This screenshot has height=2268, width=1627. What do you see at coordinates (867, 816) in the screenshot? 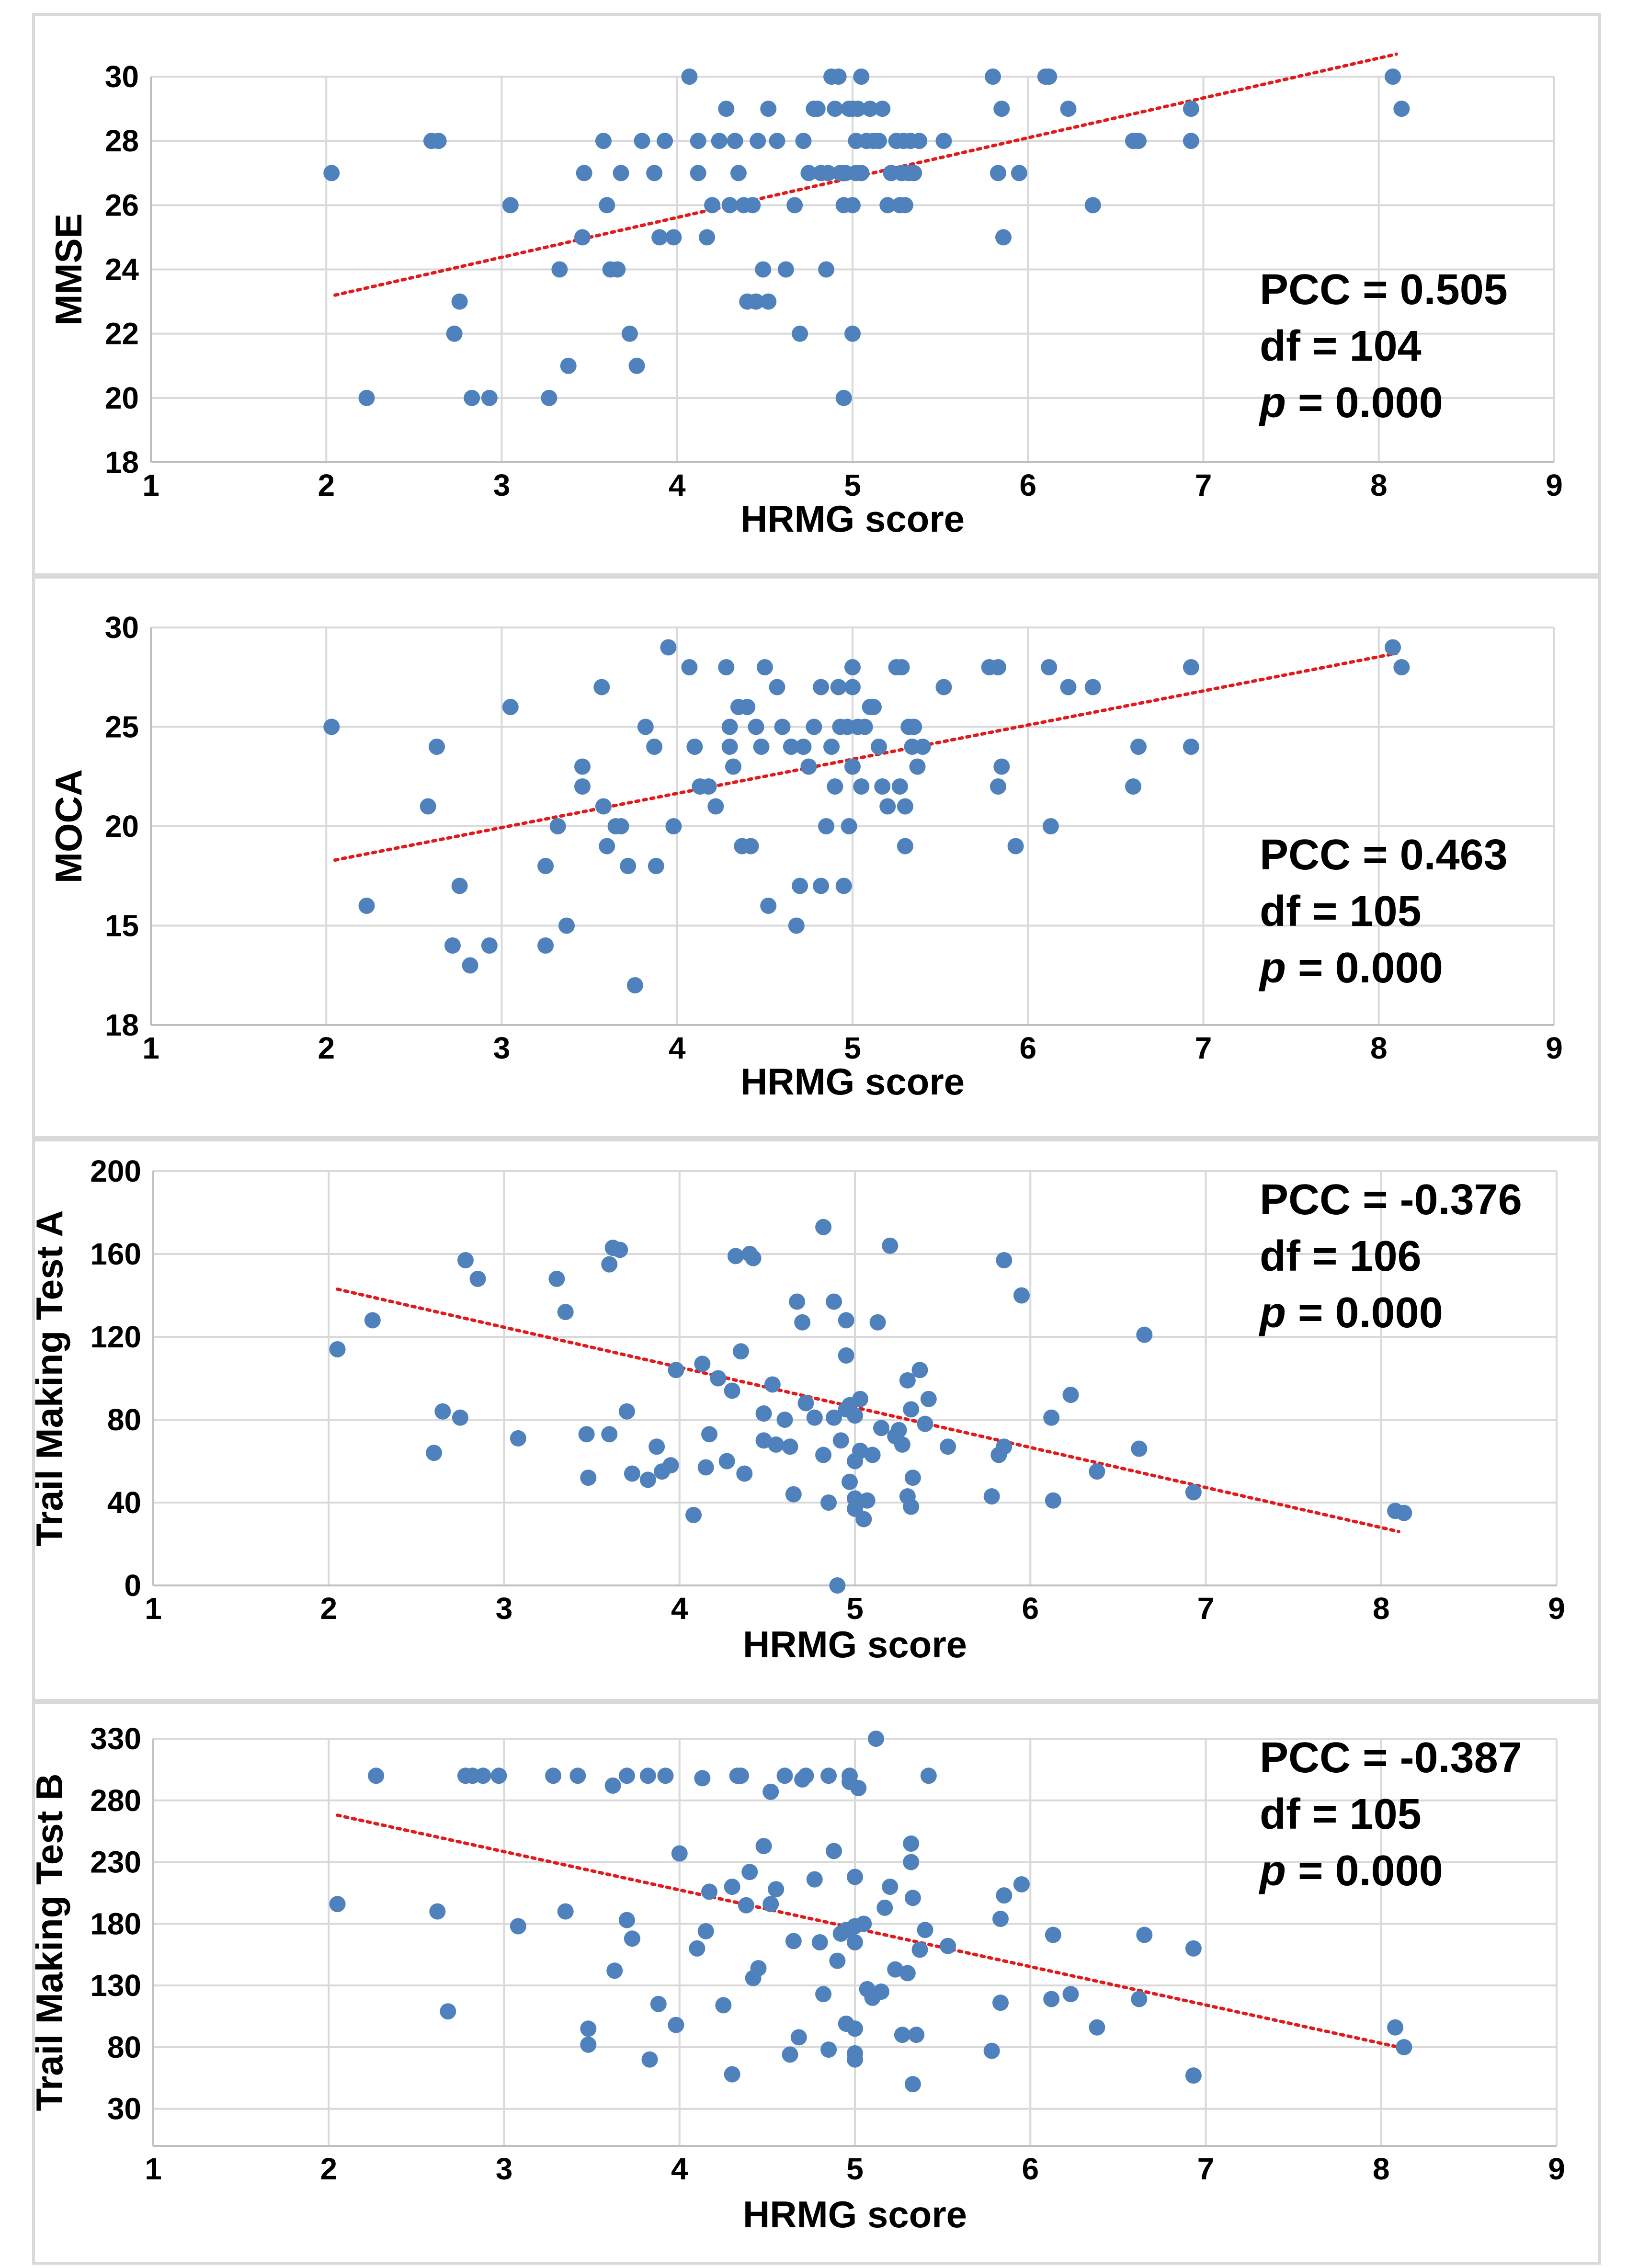
I see `data-points` at bounding box center [867, 816].